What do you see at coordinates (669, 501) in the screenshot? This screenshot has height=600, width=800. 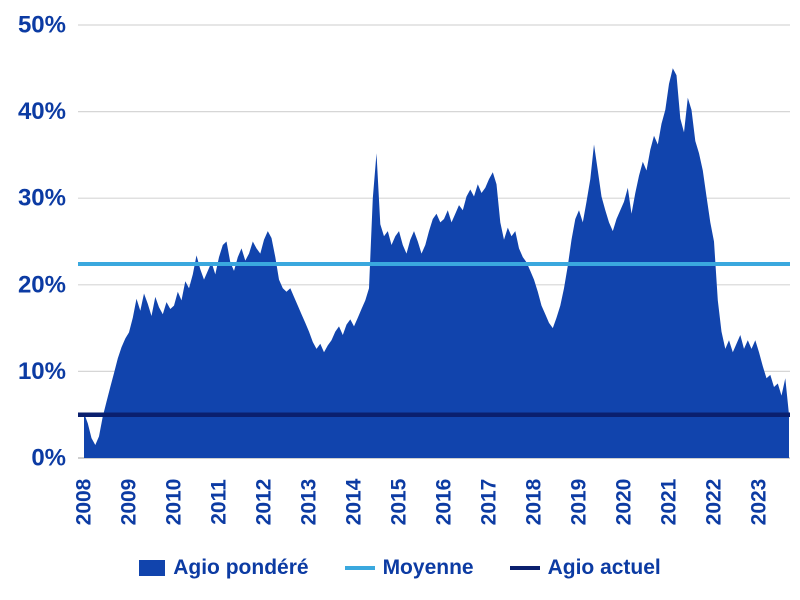 I see `x-axis-tick-label: 2021` at bounding box center [669, 501].